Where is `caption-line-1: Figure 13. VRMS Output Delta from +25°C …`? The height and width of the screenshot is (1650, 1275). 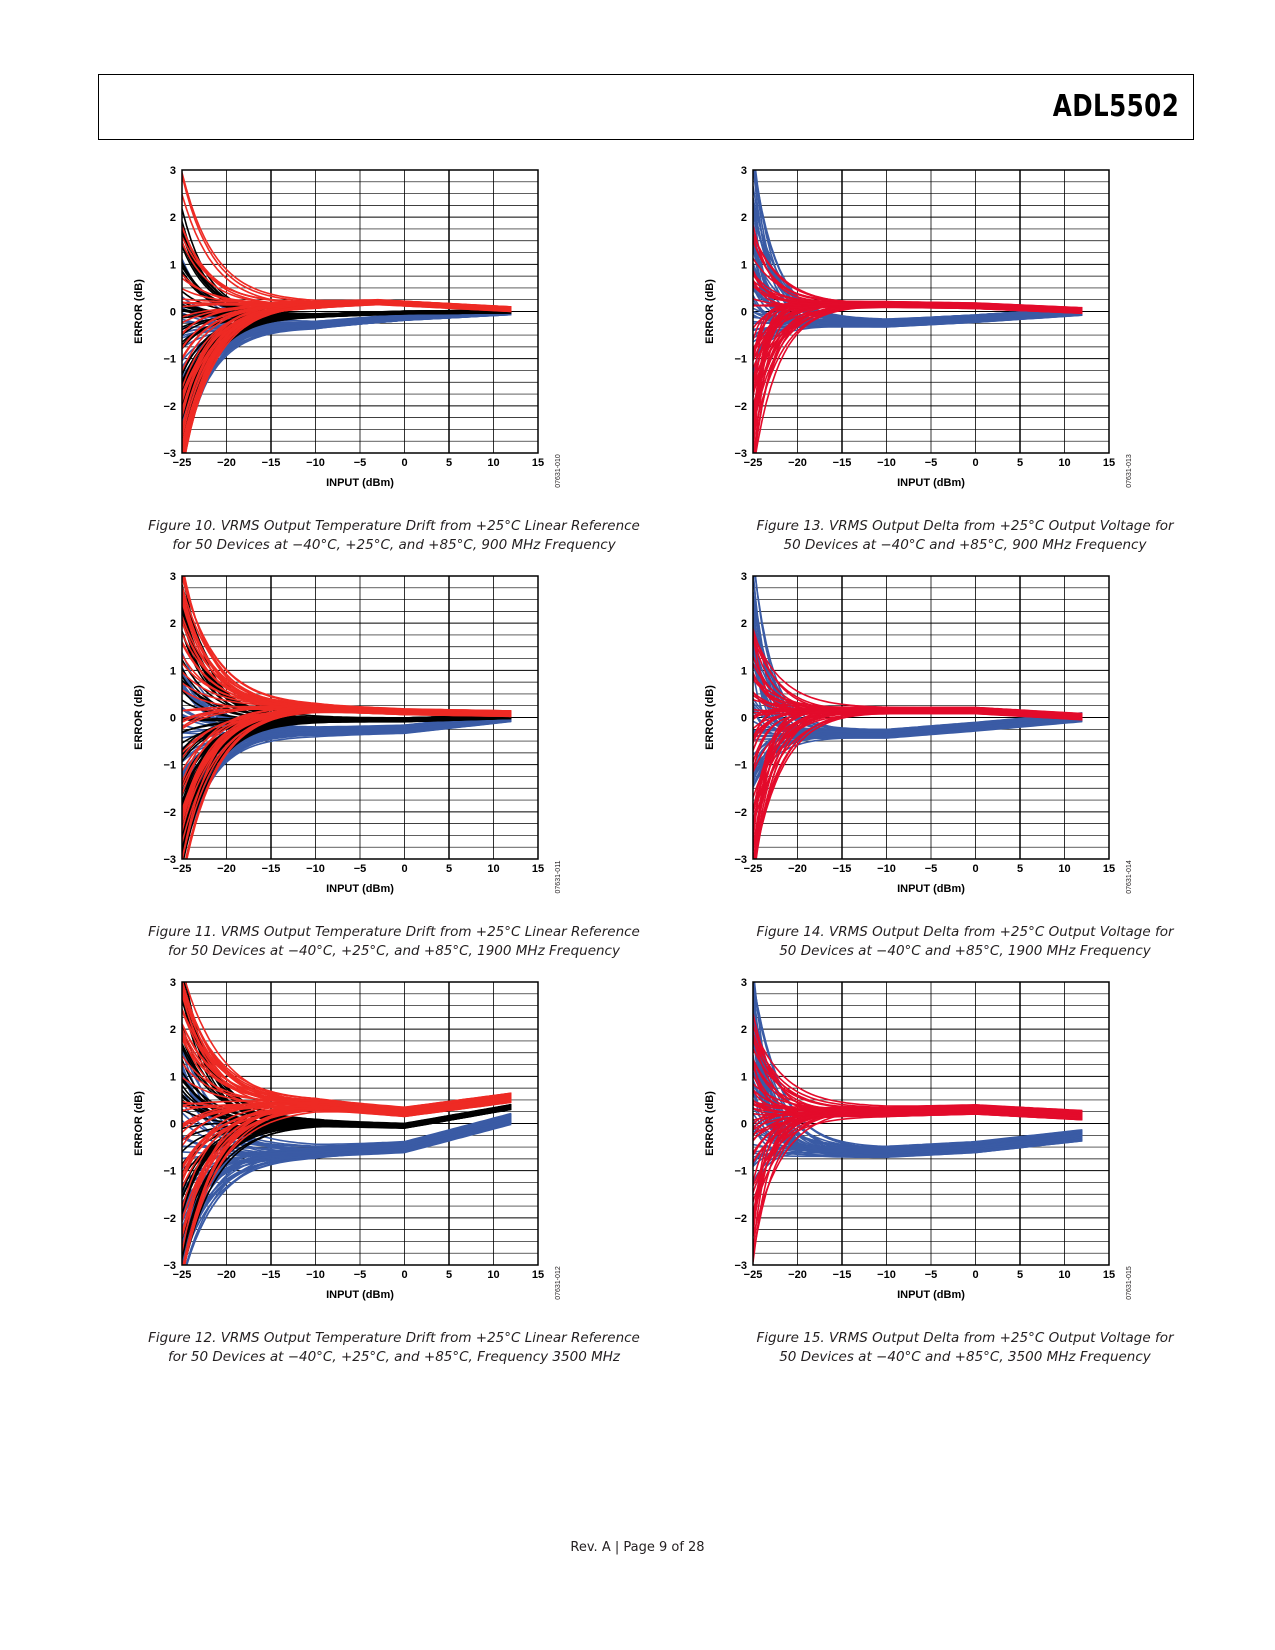
caption-line-1: Figure 13. VRMS Output Delta from +25°C … is located at coordinates (965, 526).